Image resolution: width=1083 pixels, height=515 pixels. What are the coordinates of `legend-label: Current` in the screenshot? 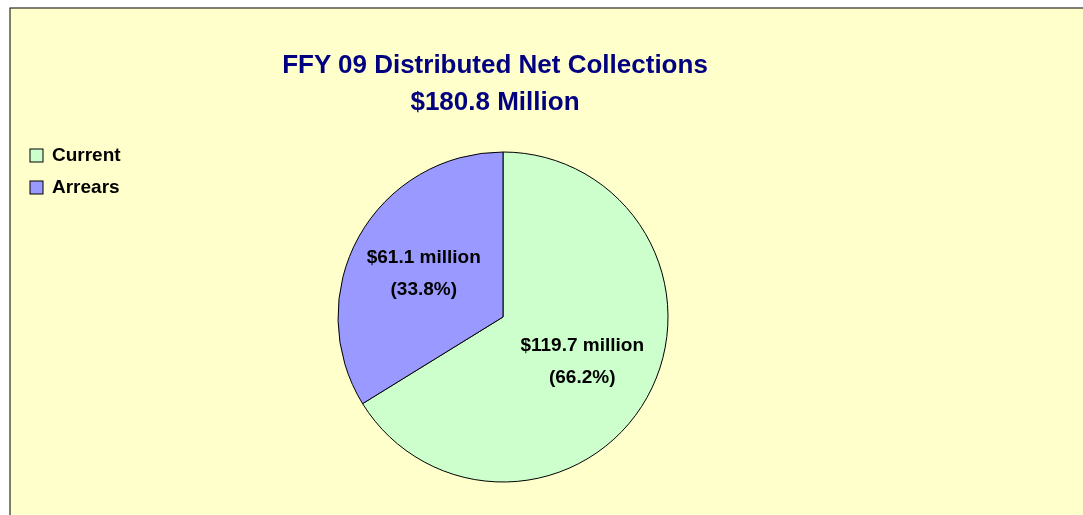 It's located at (87, 154).